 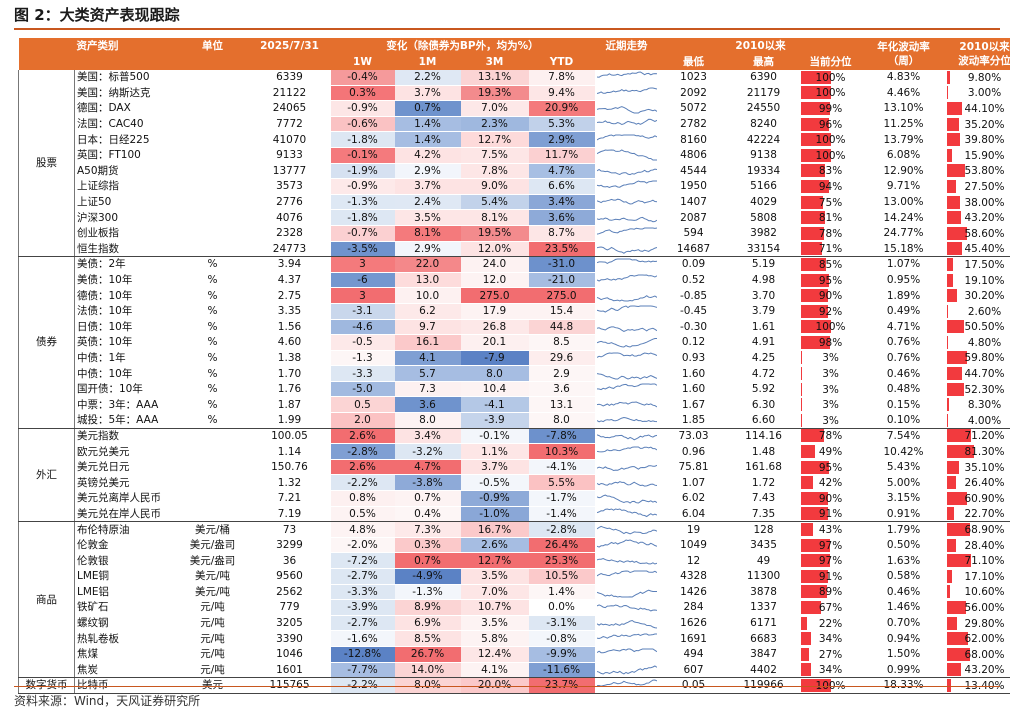 What do you see at coordinates (830, 451) in the screenshot?
I see `current-percentile: 49%` at bounding box center [830, 451].